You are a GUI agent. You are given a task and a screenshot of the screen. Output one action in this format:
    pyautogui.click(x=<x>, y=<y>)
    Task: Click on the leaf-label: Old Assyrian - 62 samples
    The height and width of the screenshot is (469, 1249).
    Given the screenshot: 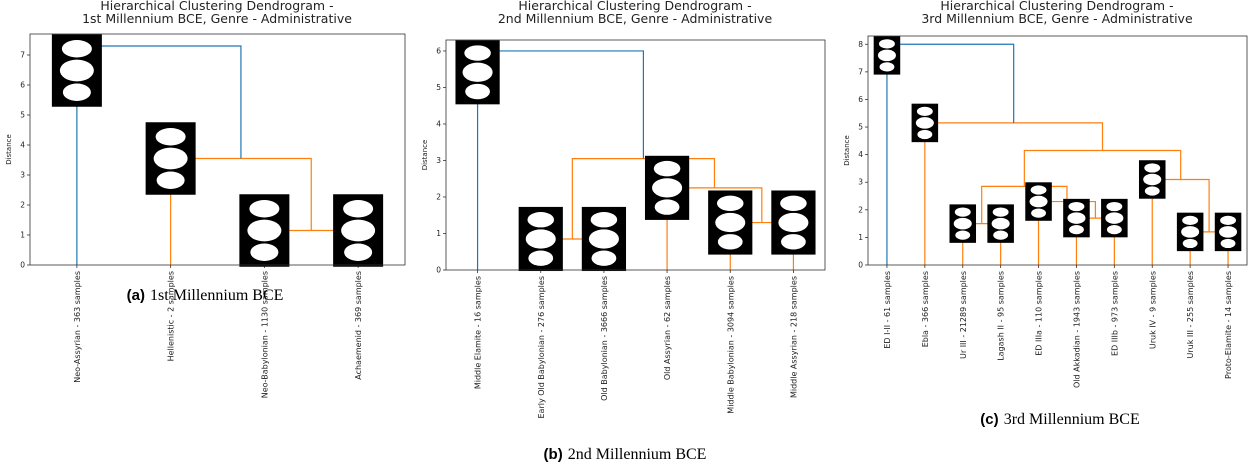 What is the action you would take?
    pyautogui.click(x=667, y=328)
    